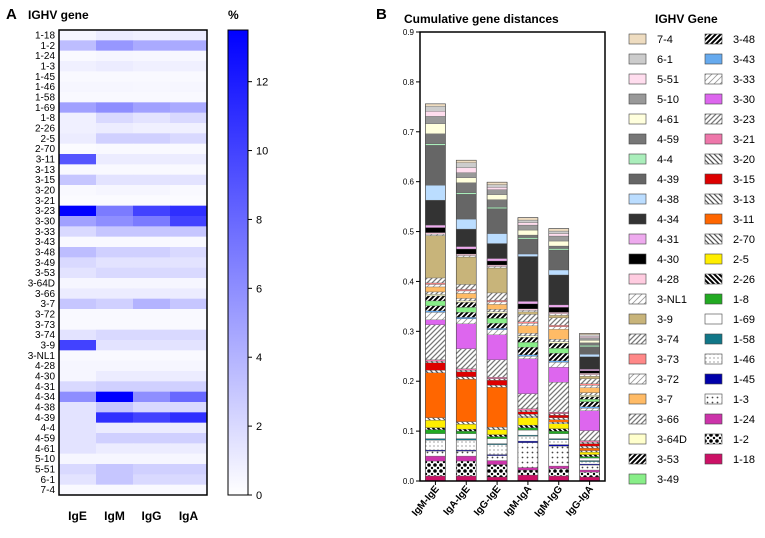  I want to click on heatmap-cell-4-39-IgE, so click(78, 417).